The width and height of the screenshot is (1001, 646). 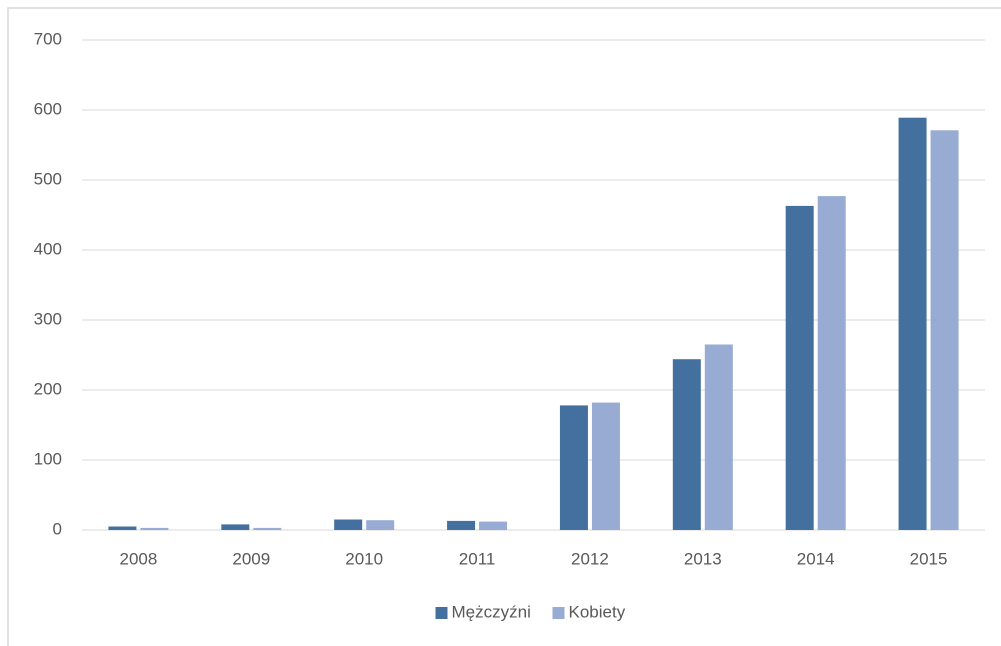 I want to click on y-tick-label: 0, so click(x=57, y=528).